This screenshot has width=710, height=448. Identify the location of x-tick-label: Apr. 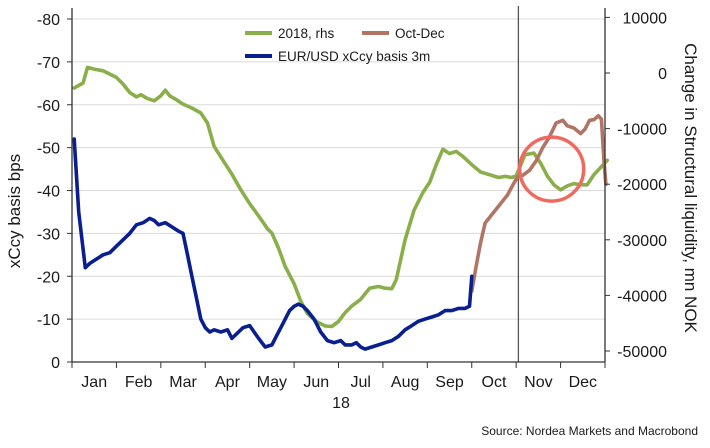
(228, 382).